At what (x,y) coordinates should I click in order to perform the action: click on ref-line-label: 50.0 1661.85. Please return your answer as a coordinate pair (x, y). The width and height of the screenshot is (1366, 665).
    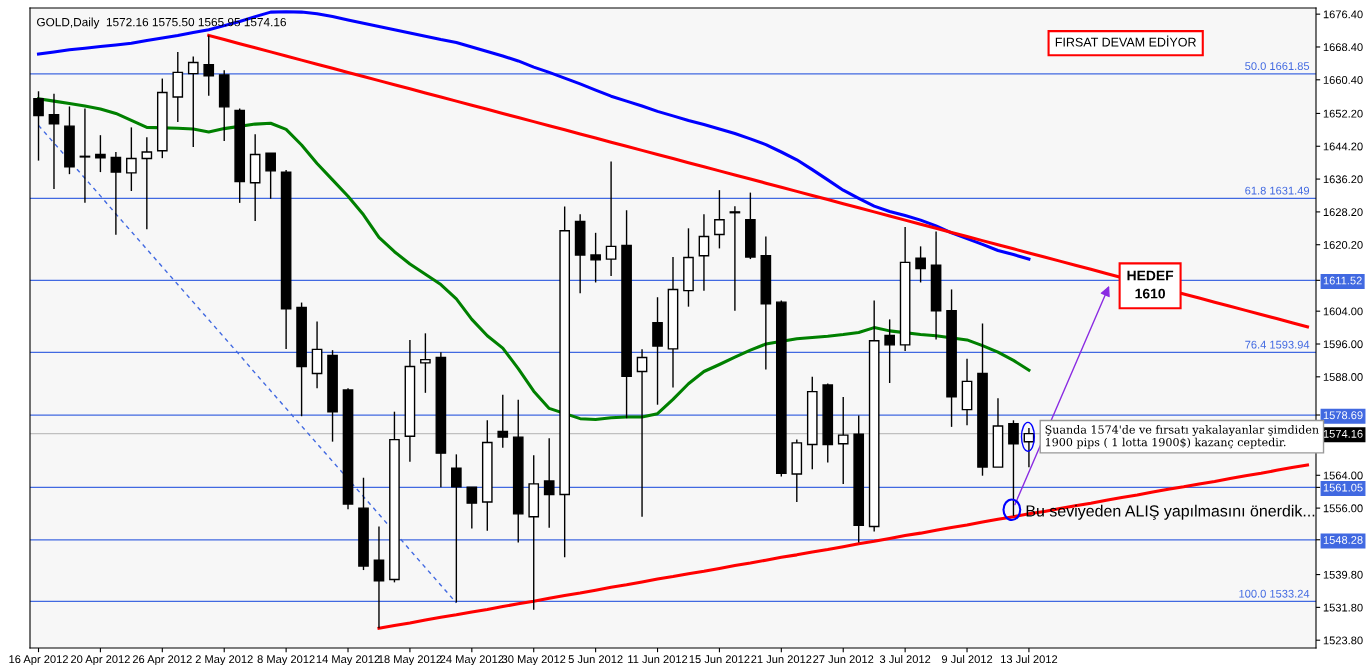
    Looking at the image, I should click on (1277, 66).